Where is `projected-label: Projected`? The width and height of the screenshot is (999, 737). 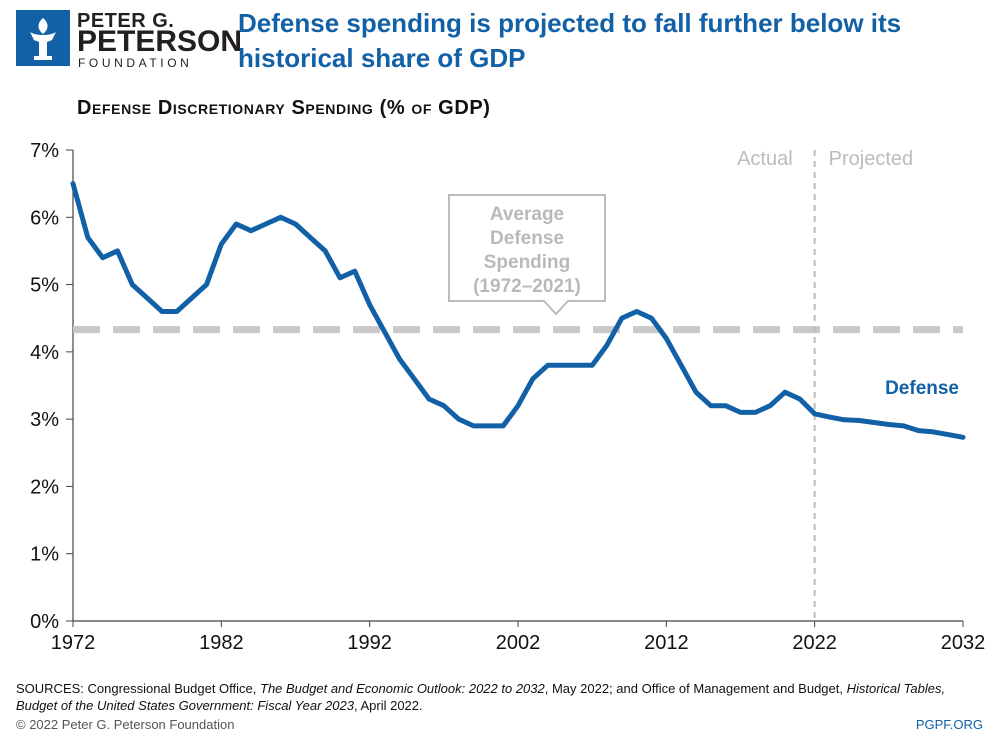
projected-label: Projected is located at coordinates (871, 159).